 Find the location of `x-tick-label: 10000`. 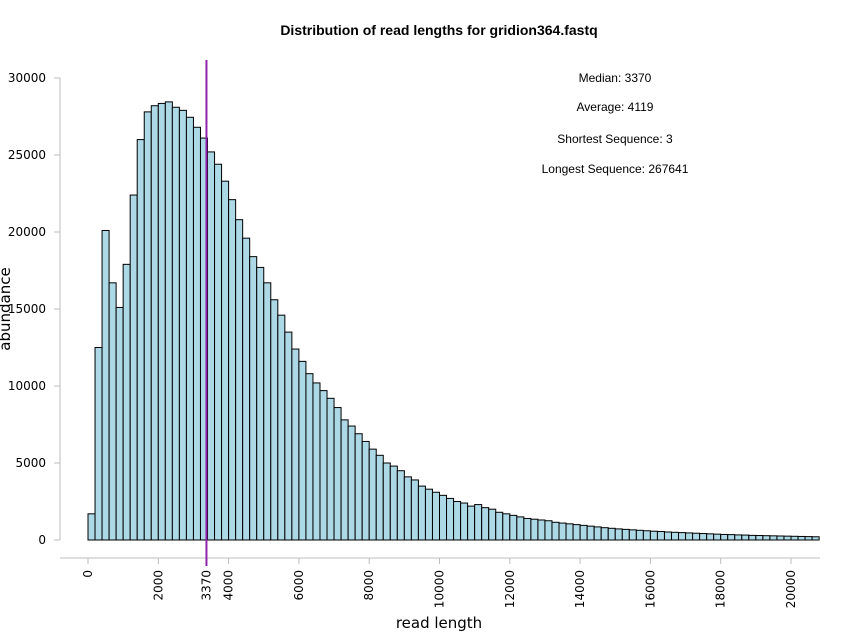

x-tick-label: 10000 is located at coordinates (440, 589).